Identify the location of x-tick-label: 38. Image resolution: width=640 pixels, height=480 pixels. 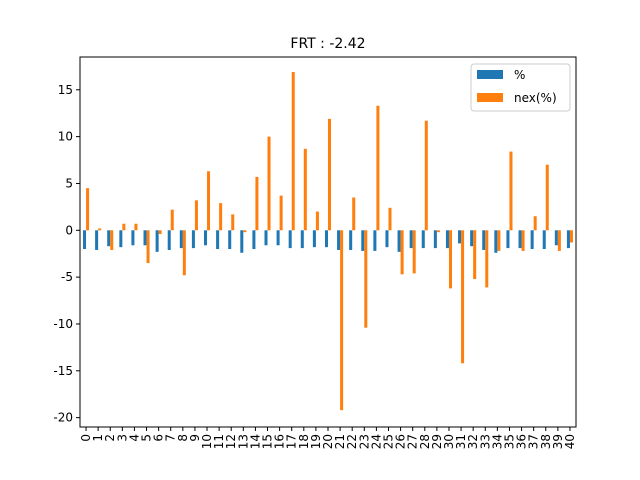
(546, 441).